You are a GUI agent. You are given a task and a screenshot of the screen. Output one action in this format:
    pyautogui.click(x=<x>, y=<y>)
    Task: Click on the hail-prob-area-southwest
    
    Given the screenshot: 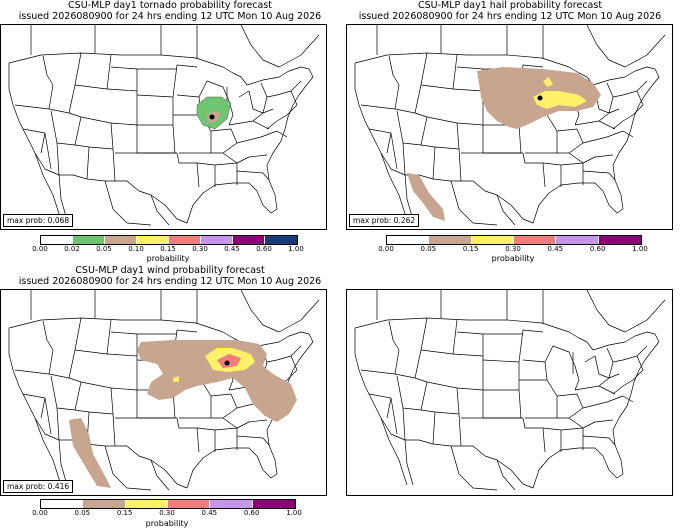 What is the action you would take?
    pyautogui.click(x=426, y=197)
    